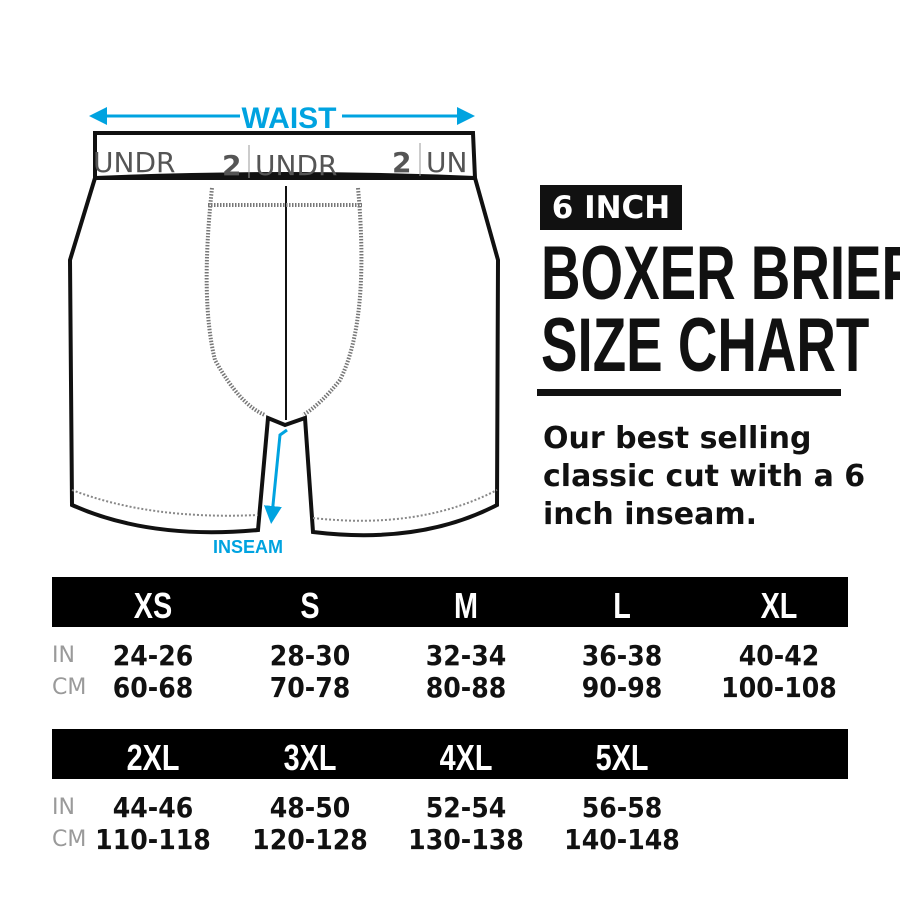 This screenshot has height=900, width=900. Describe the element at coordinates (611, 207) in the screenshot. I see `length-badge: 6 INCH` at that location.